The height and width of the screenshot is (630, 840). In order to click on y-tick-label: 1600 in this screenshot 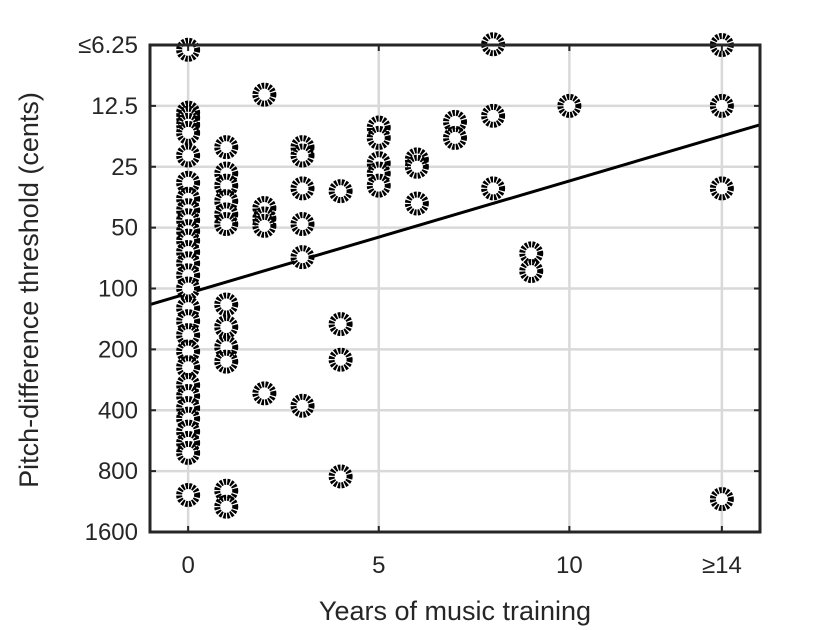, I will do `click(111, 532)`.